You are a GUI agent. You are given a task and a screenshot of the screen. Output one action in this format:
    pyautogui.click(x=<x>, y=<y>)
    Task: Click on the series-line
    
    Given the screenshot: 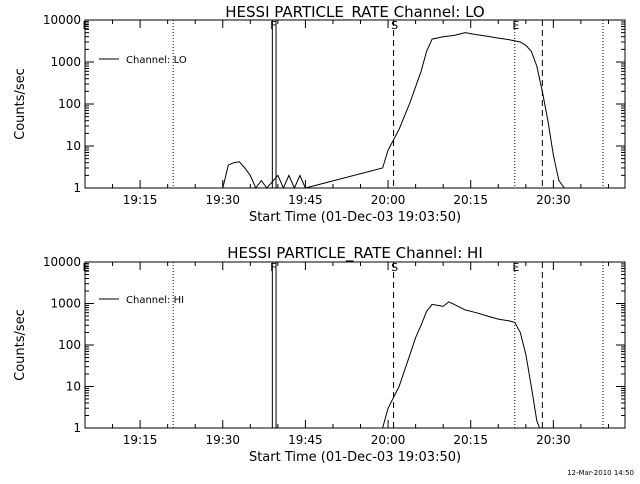 What is the action you would take?
    pyautogui.click(x=461, y=365)
    